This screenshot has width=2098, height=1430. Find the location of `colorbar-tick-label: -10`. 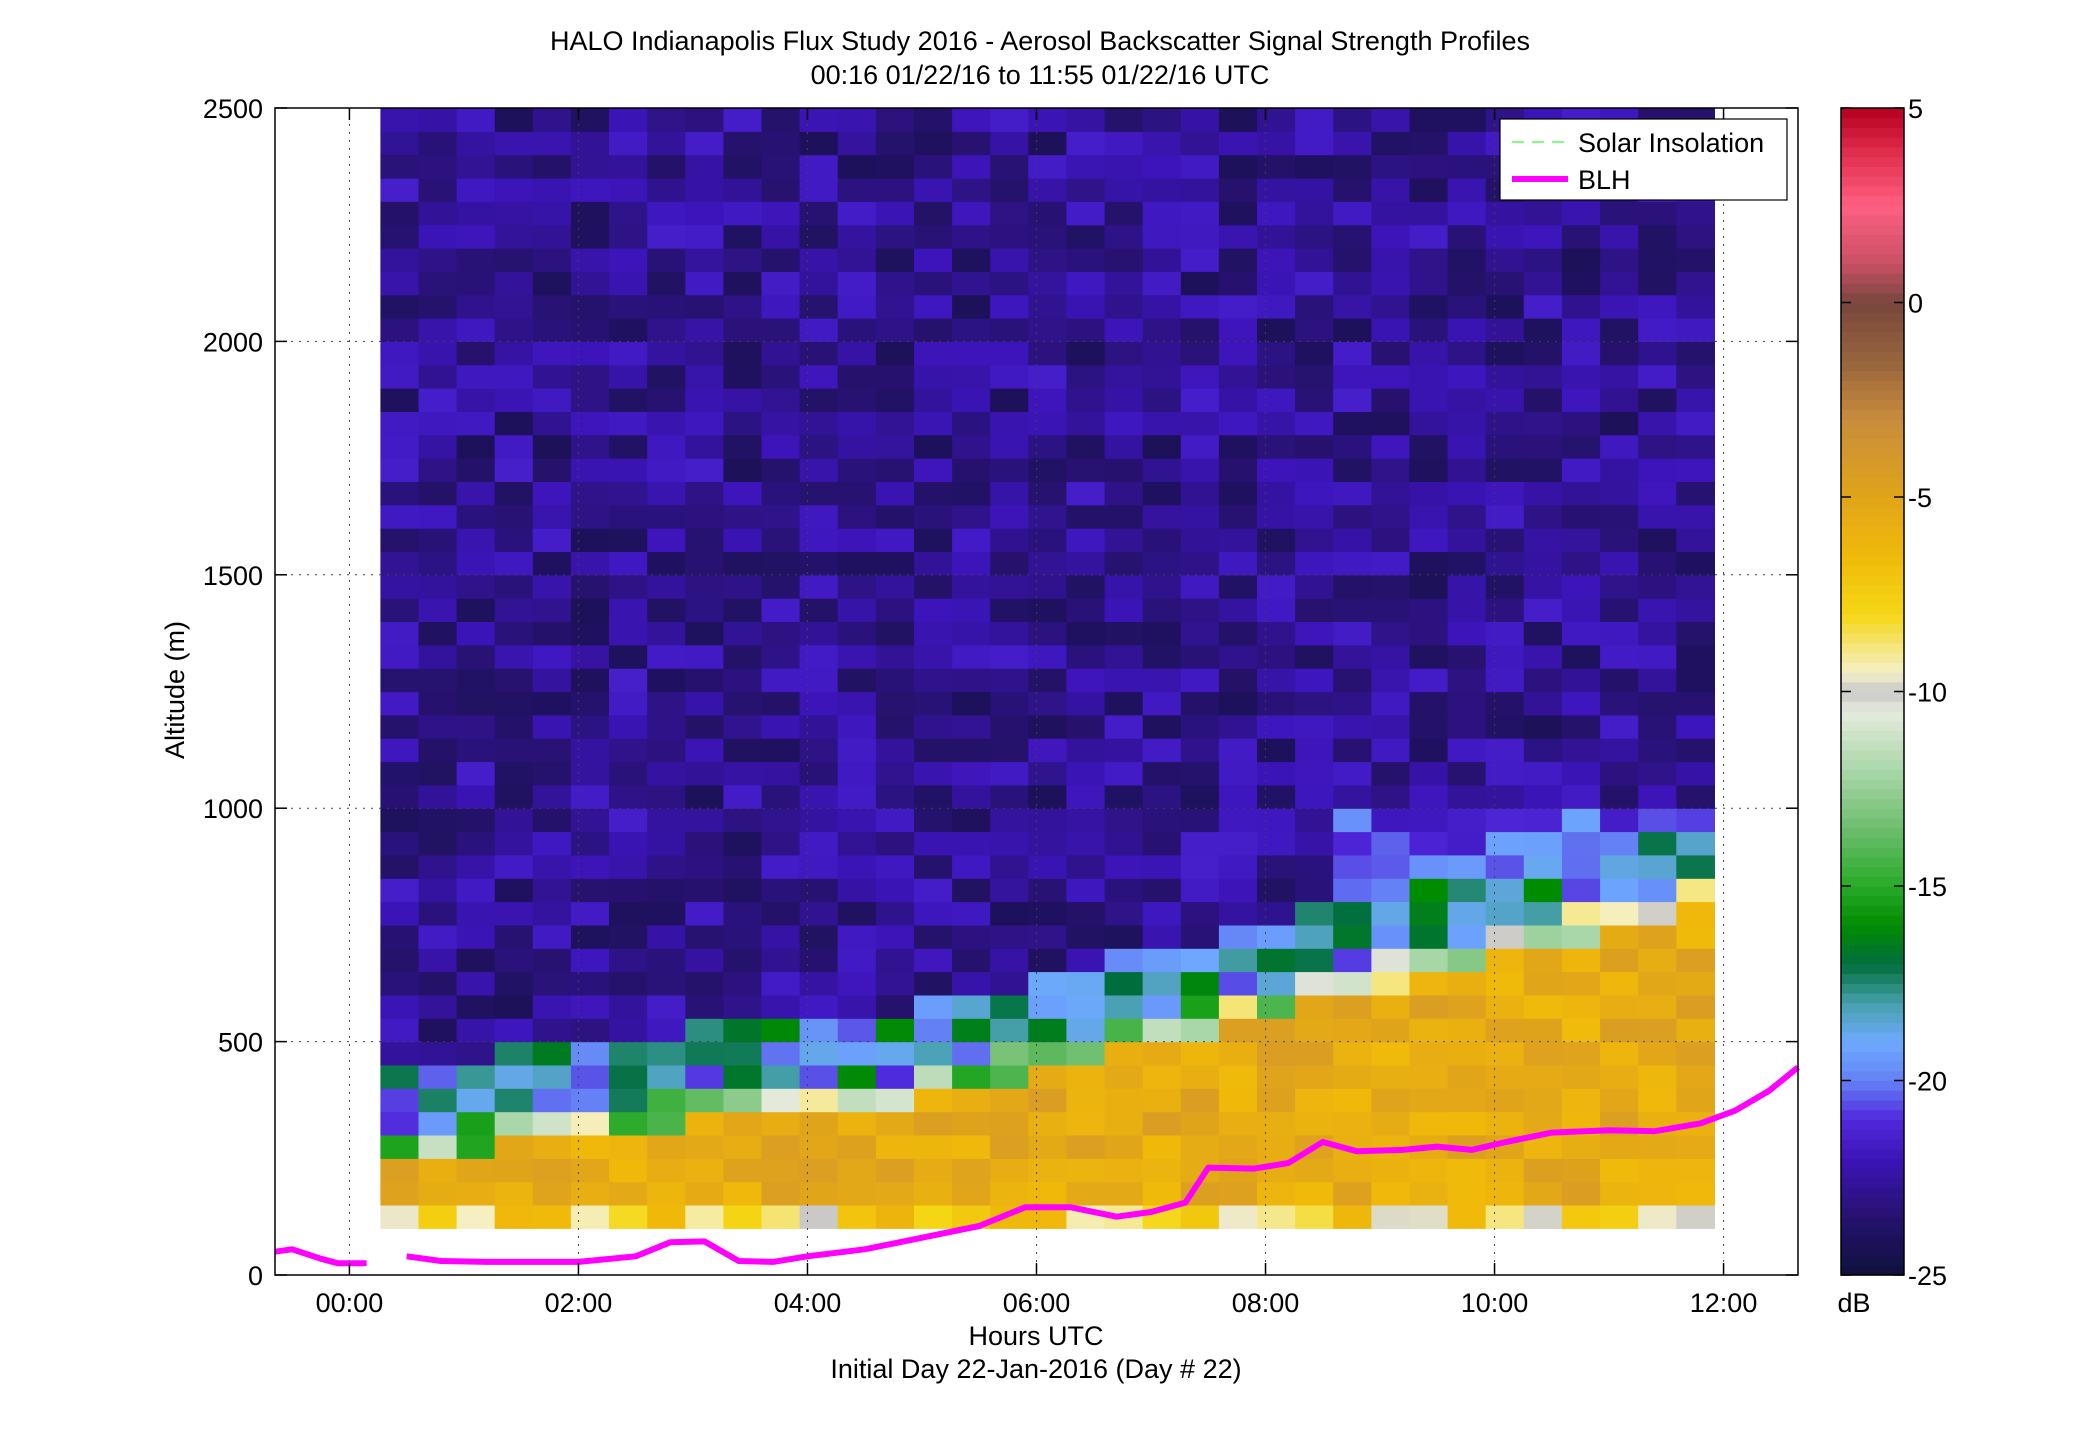

colorbar-tick-label: -10 is located at coordinates (1927, 693).